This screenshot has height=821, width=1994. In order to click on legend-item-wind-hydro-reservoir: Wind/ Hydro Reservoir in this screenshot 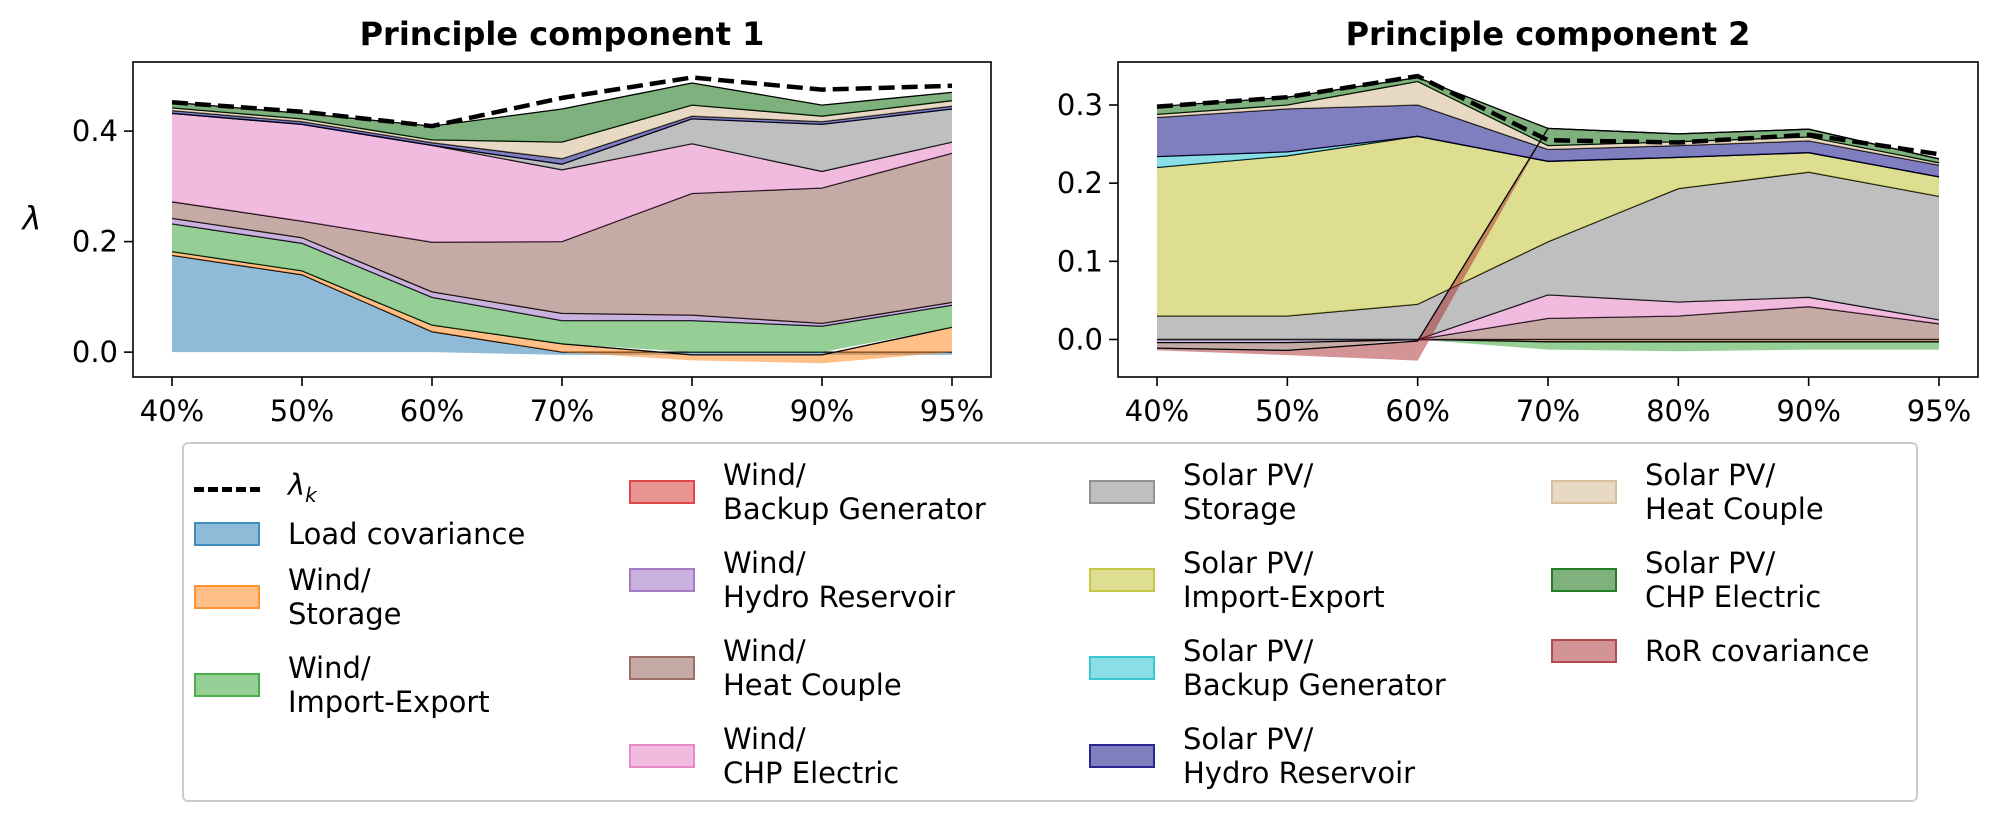, I will do `click(792, 580)`.